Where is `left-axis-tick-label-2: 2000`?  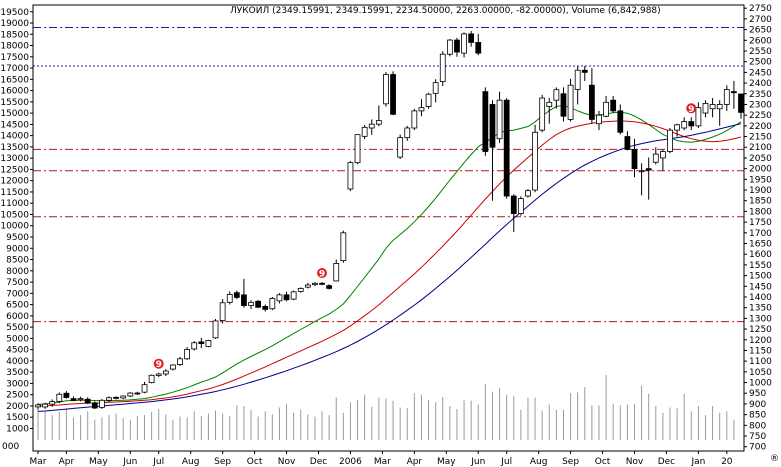
left-axis-tick-label-2: 2000 is located at coordinates (17, 407).